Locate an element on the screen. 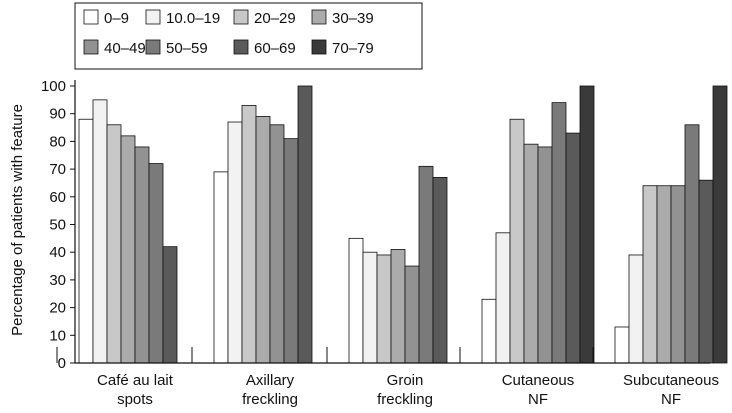 The image size is (732, 413). legend-label: 60–69 is located at coordinates (275, 48).